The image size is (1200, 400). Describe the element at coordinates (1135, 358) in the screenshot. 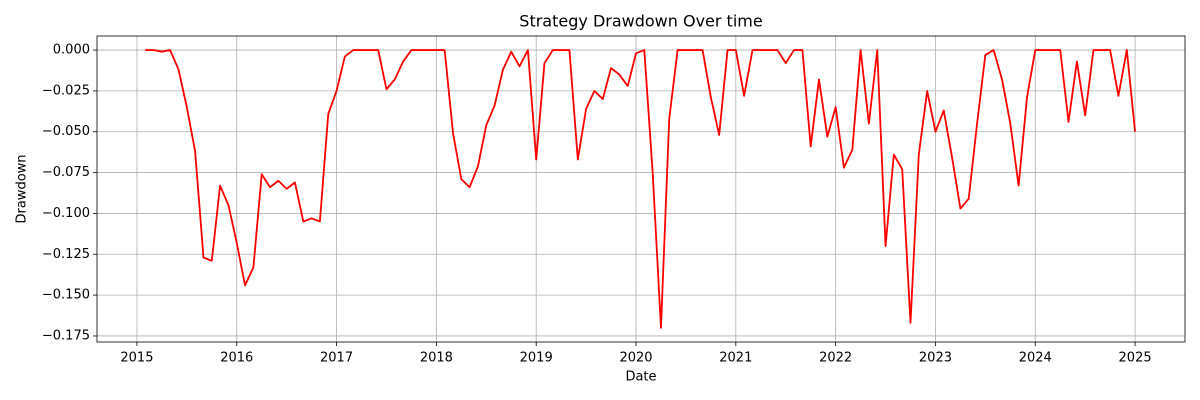

I see `x-tick-label: 2025` at that location.